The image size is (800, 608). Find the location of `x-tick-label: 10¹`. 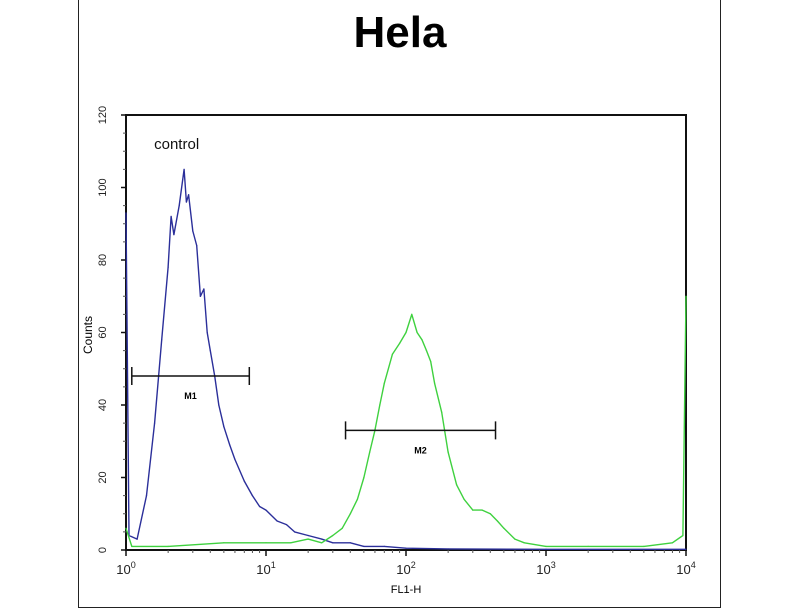

x-tick-label: 10¹ is located at coordinates (265, 568).